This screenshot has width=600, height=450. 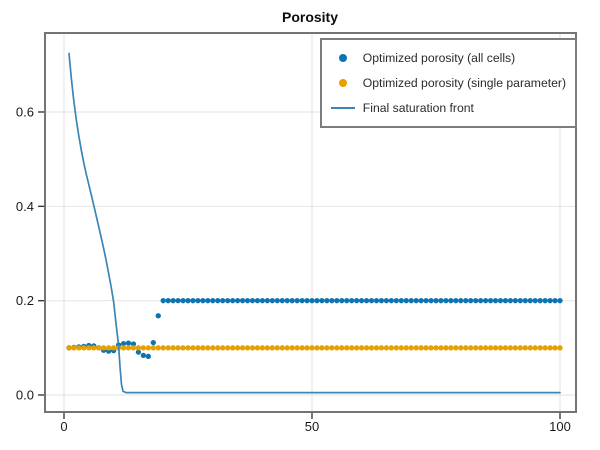 What do you see at coordinates (314, 328) in the screenshot?
I see `series-optimized-porosity-all-cells` at bounding box center [314, 328].